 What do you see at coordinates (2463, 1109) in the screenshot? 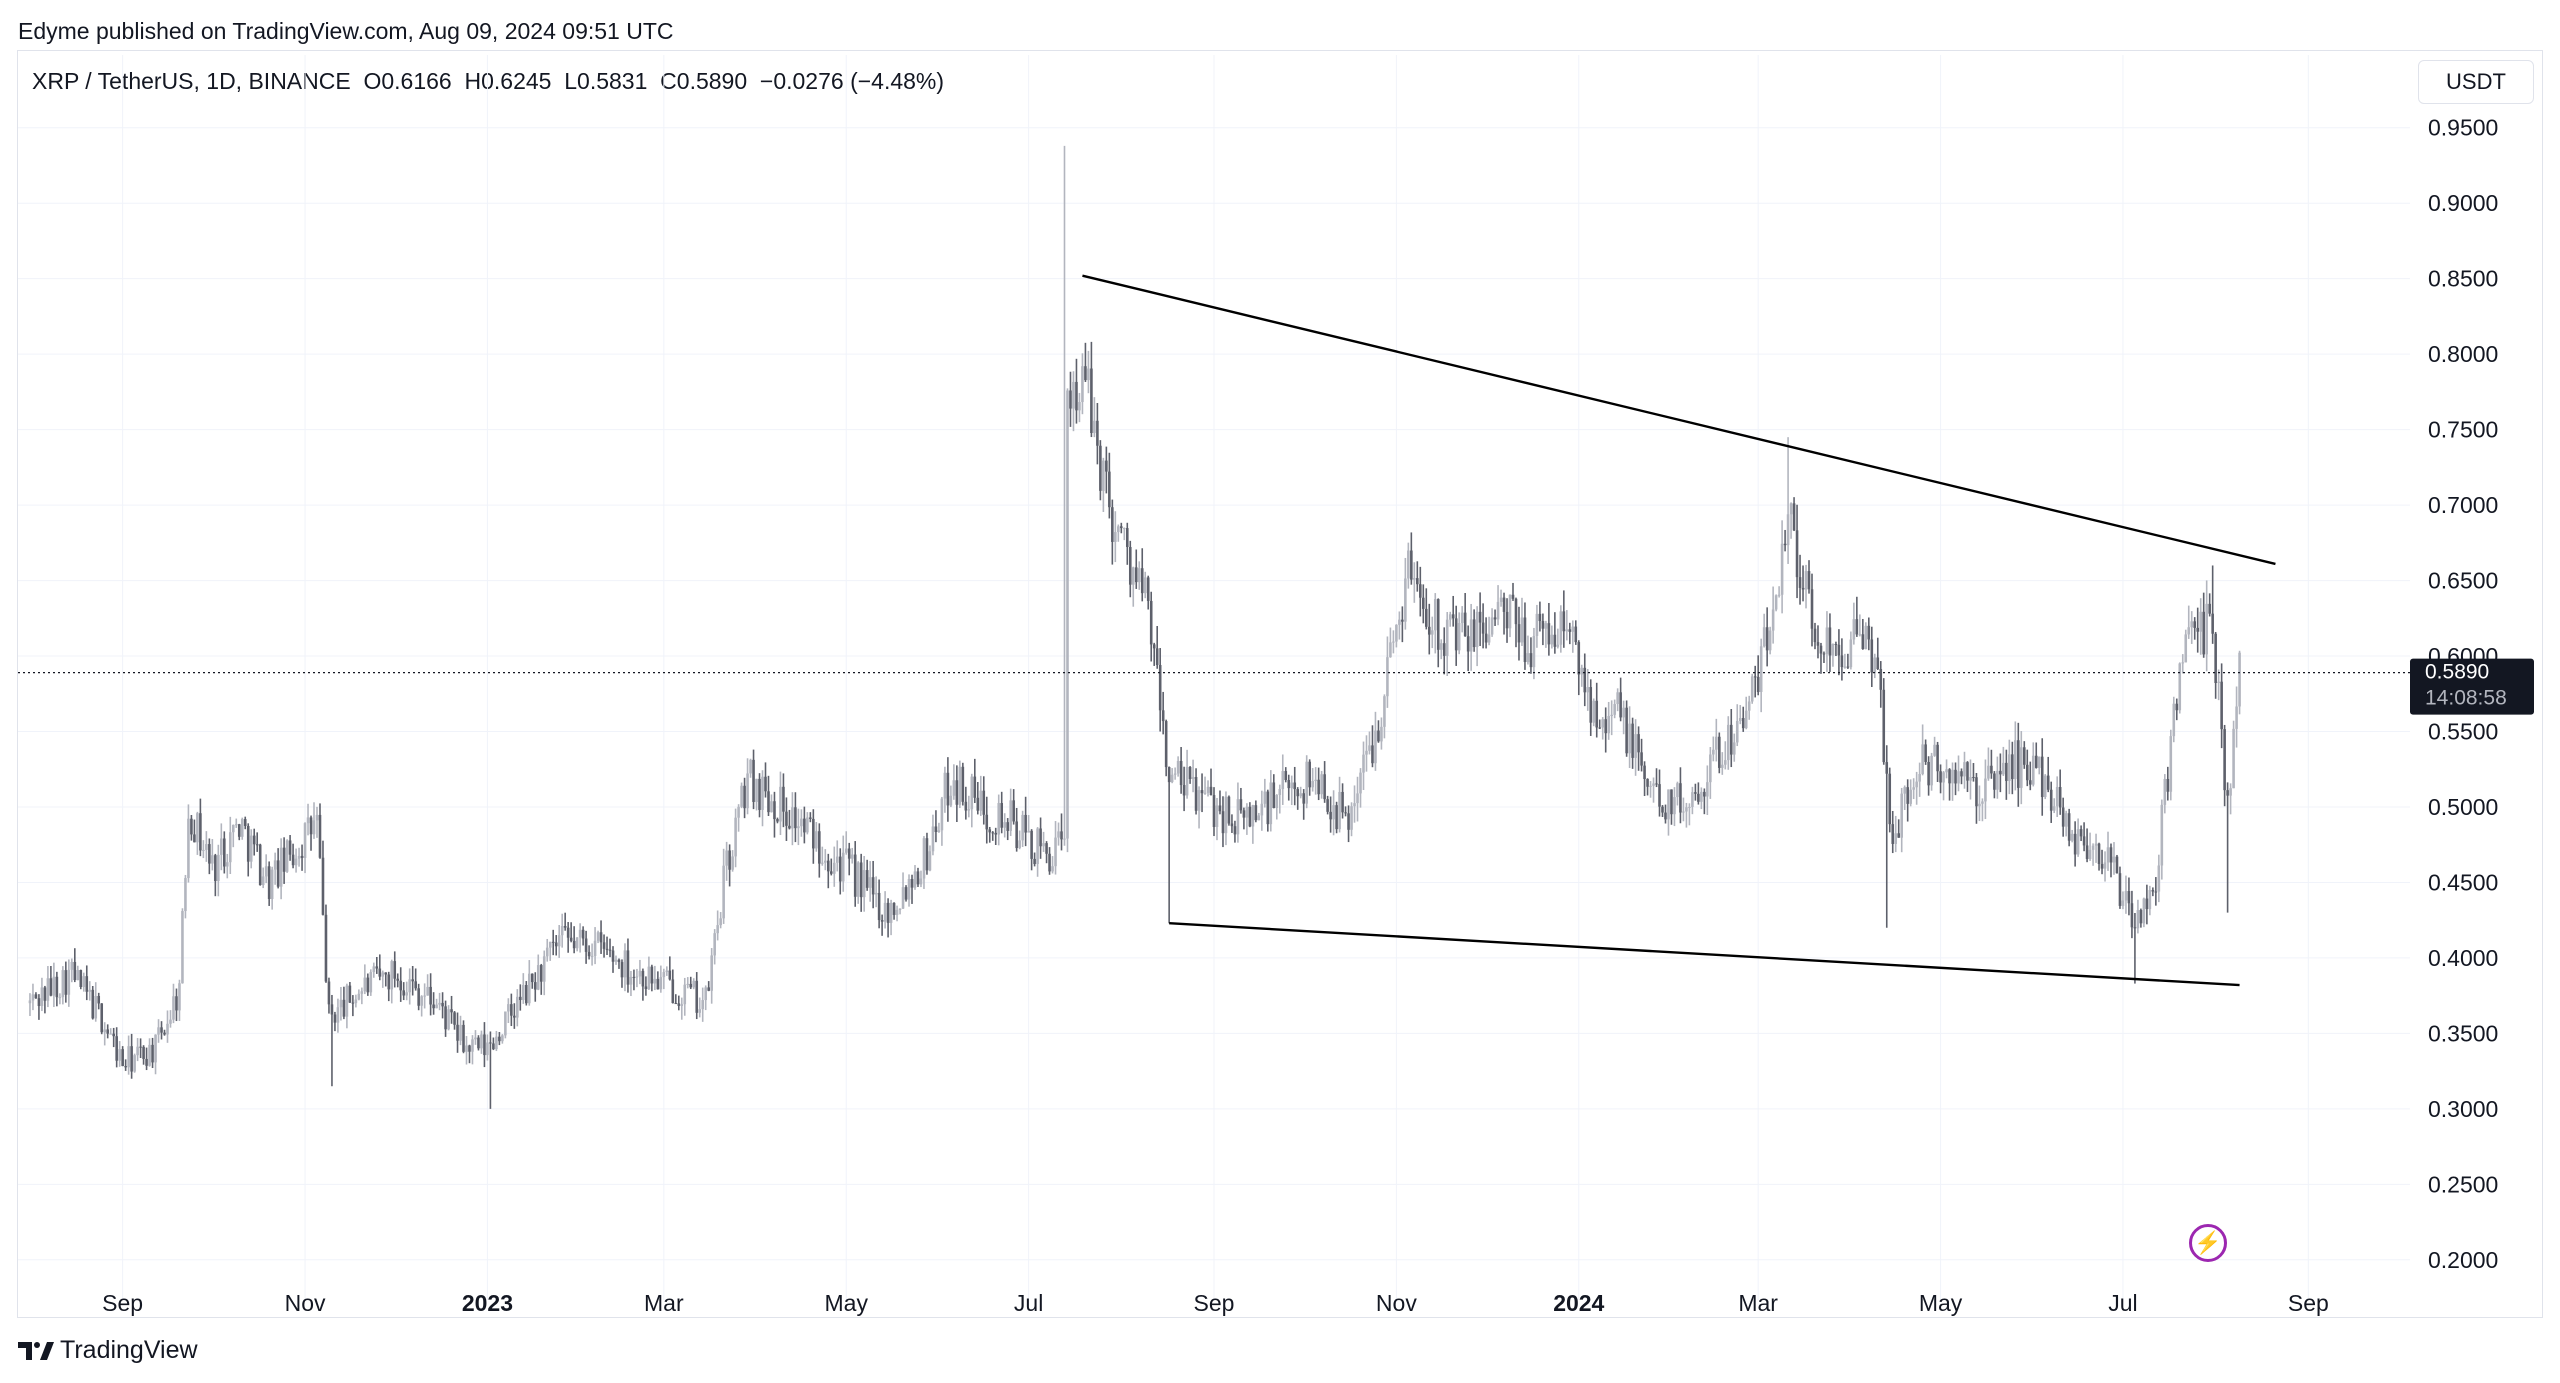
I see `price-tick-label: 0.3000` at bounding box center [2463, 1109].